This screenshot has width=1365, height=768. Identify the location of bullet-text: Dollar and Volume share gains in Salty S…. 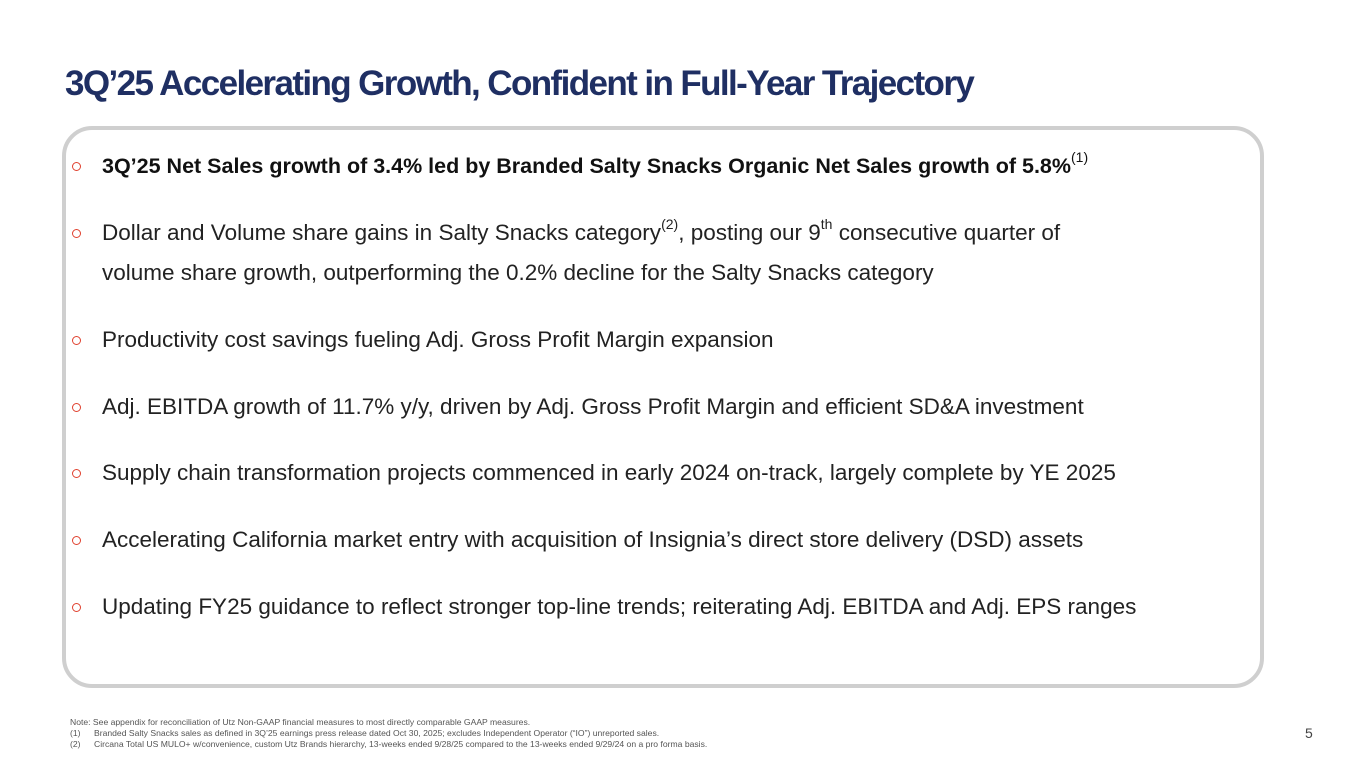
(382, 232).